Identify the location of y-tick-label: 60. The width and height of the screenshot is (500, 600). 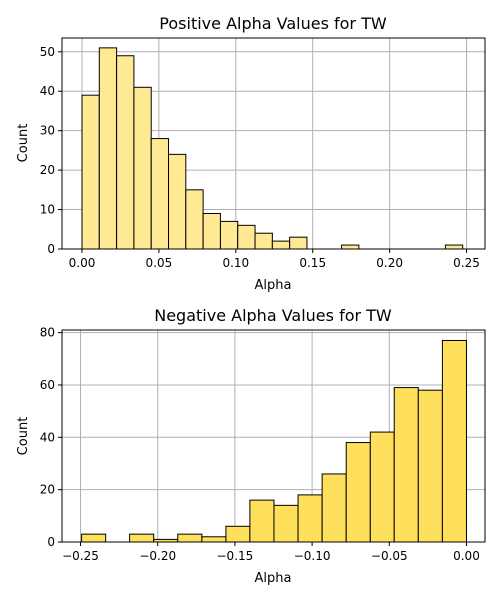
(47, 385).